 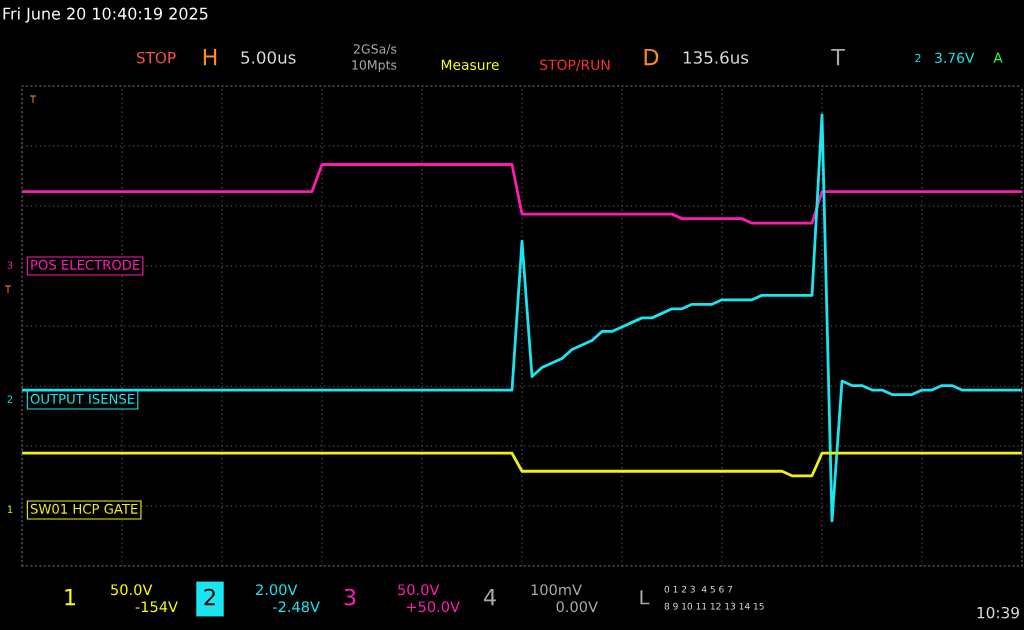 What do you see at coordinates (82, 398) in the screenshot?
I see `series-label: OUTPUT ISENSE` at bounding box center [82, 398].